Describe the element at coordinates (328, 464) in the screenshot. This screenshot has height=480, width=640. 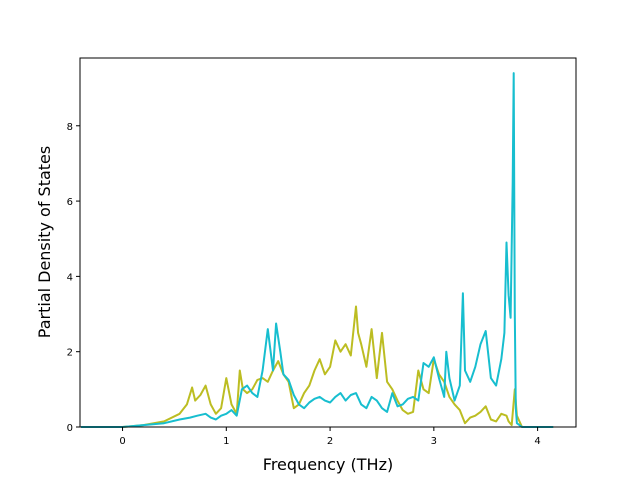
I see `x-axis-label: Frequency (THz)` at that location.